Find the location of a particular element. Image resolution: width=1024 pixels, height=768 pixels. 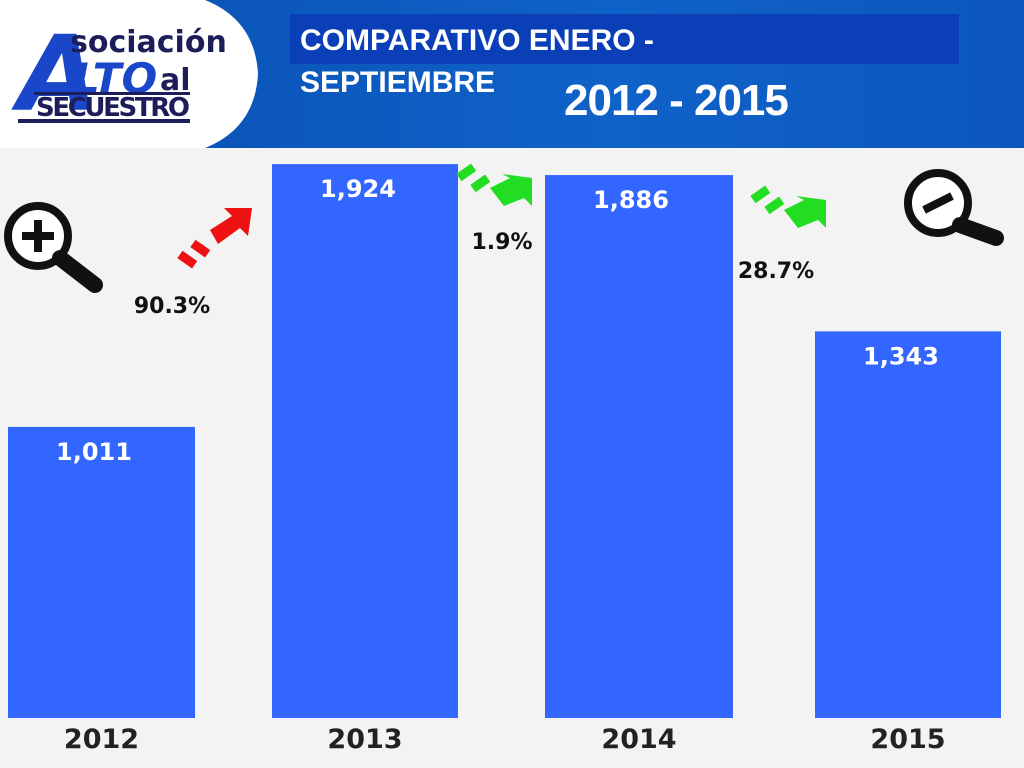

logo-line1: sociación is located at coordinates (148, 42).